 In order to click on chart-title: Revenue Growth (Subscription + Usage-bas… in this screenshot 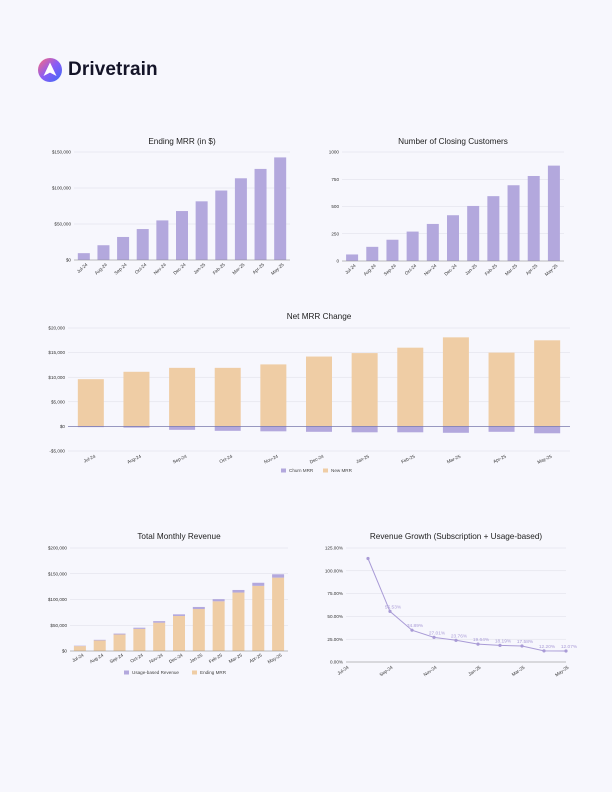, I will do `click(456, 536)`.